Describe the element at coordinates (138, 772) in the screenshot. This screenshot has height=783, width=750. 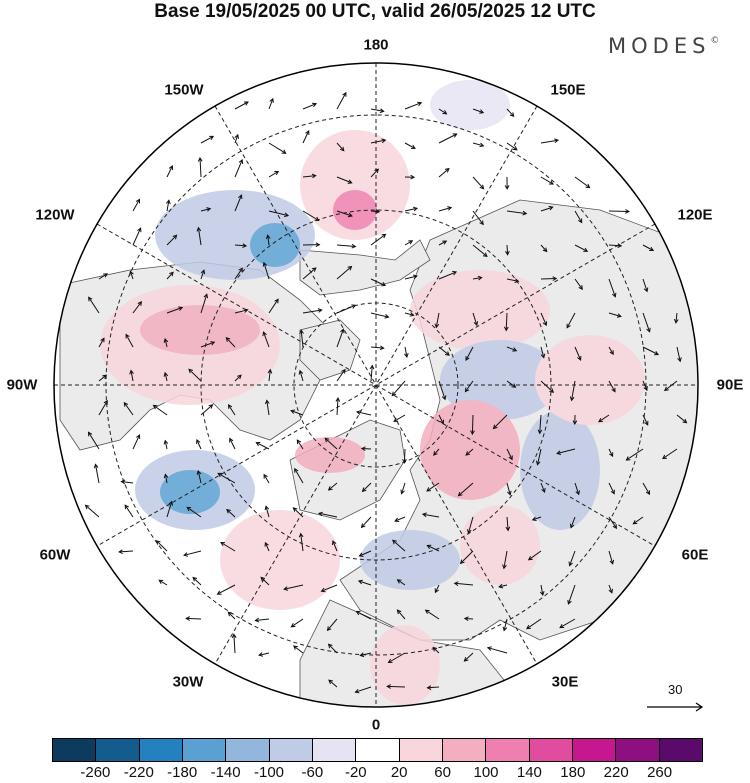
I see `colorbar-tick-label: -220` at that location.